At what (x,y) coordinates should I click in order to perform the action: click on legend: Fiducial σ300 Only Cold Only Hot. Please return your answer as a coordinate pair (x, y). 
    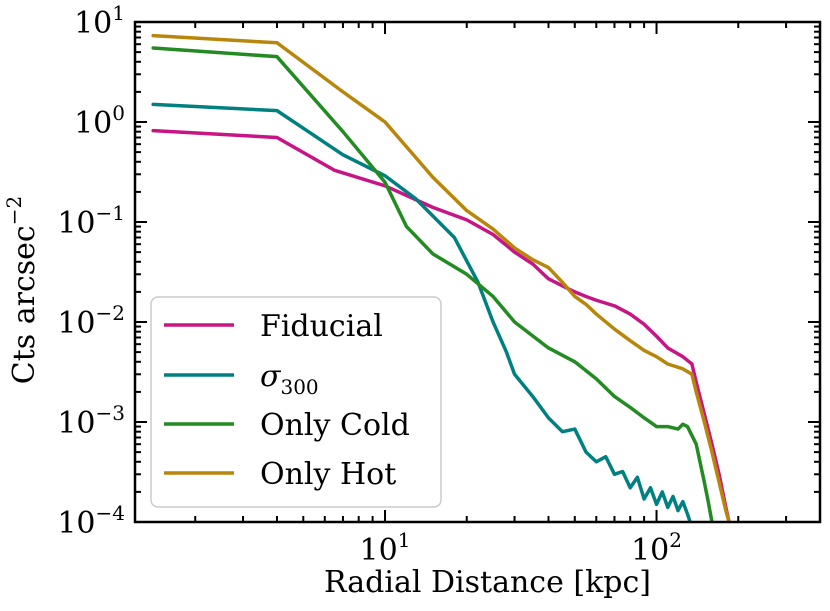
    Looking at the image, I should click on (296, 402).